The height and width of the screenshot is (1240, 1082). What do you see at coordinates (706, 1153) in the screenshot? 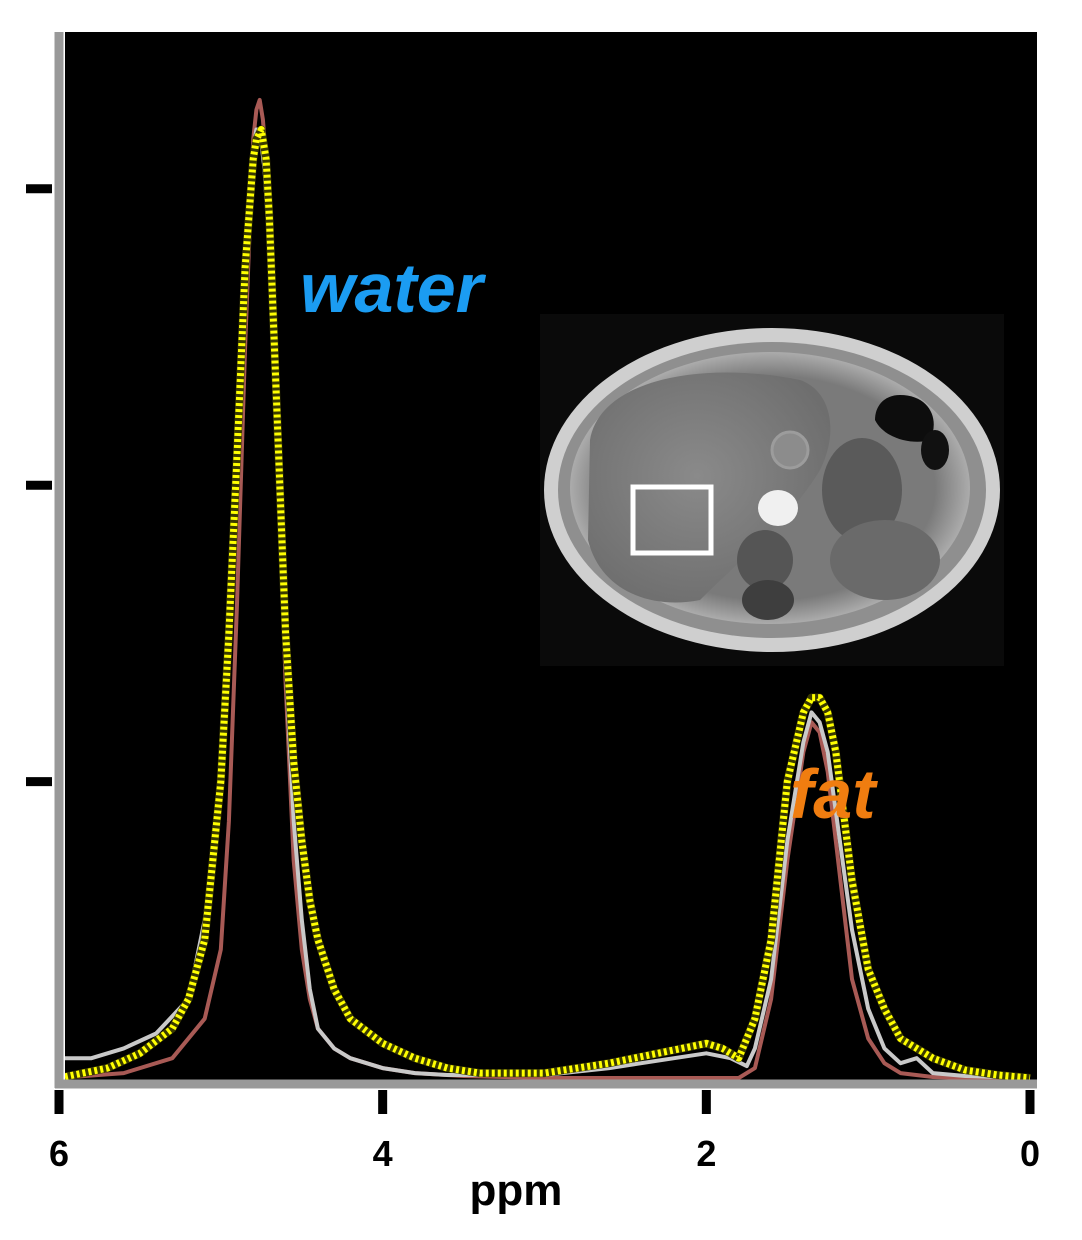
I see `x-tick-label-2: 2` at bounding box center [706, 1153].